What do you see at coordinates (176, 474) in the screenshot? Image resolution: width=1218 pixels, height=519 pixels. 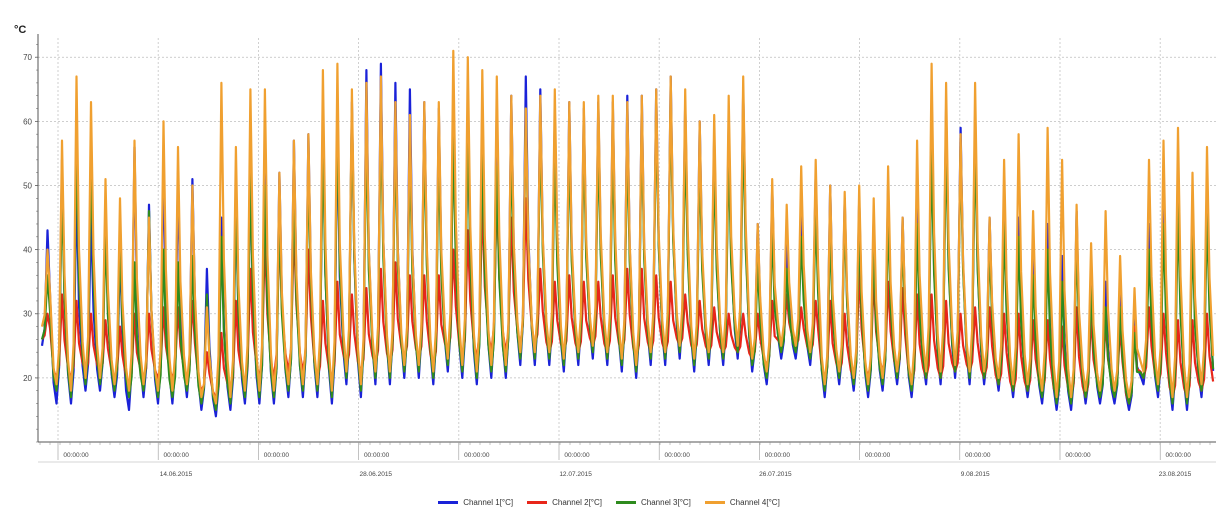 I see `x-date-label: 14.06.2015` at bounding box center [176, 474].